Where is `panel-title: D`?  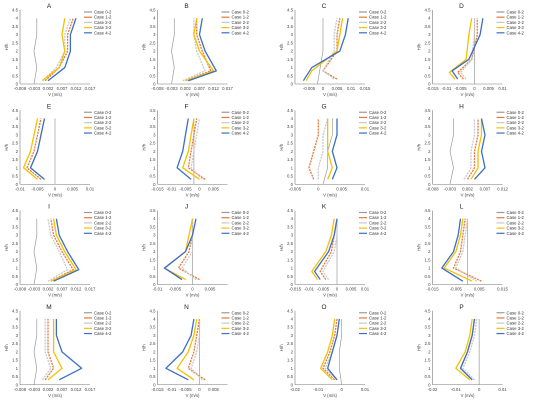 panel-title: D is located at coordinates (461, 6).